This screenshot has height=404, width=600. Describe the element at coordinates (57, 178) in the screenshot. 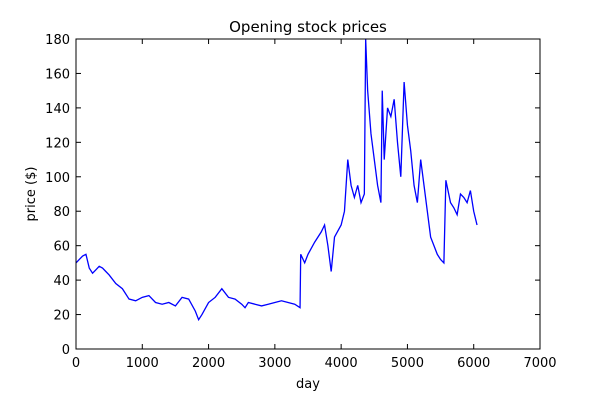

I see `y-tick-label: 100` at that location.